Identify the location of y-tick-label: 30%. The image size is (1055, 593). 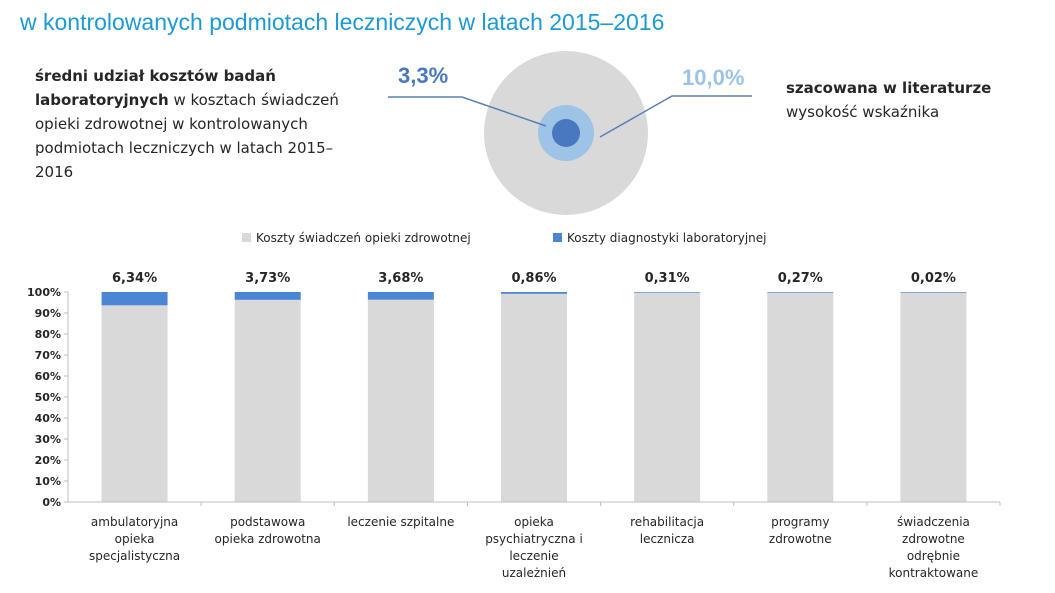
(48, 439).